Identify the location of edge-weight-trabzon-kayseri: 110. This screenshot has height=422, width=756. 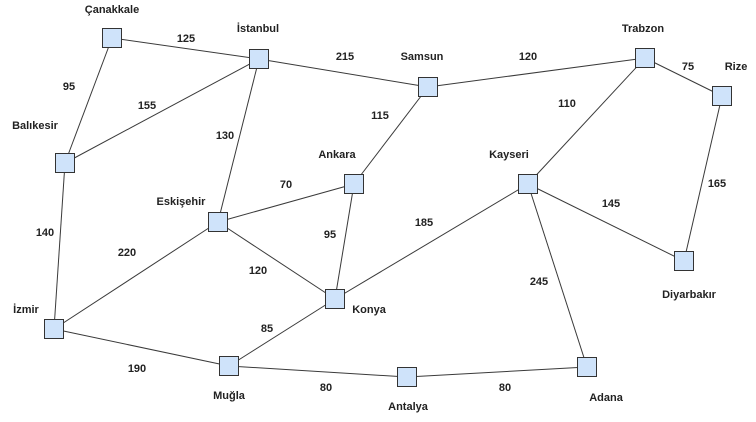
(567, 104).